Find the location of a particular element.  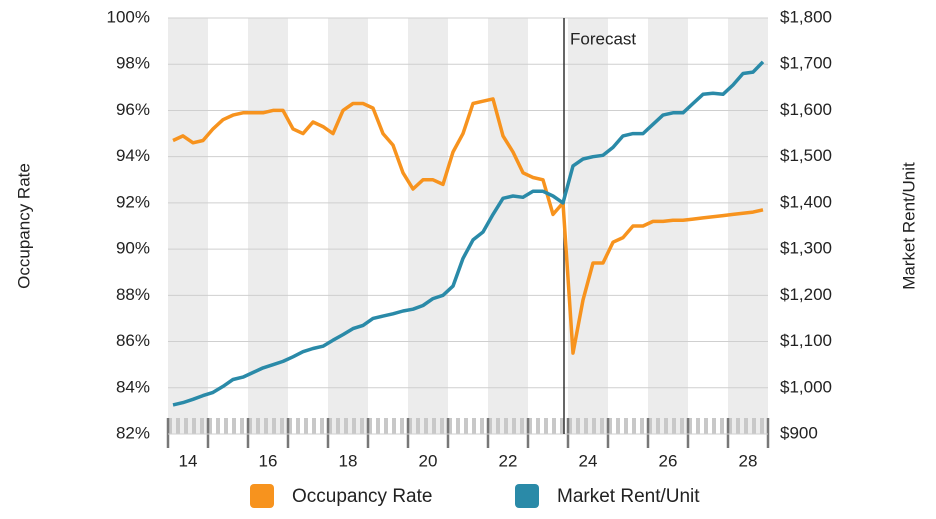

y-tick-label: 88% is located at coordinates (133, 294).